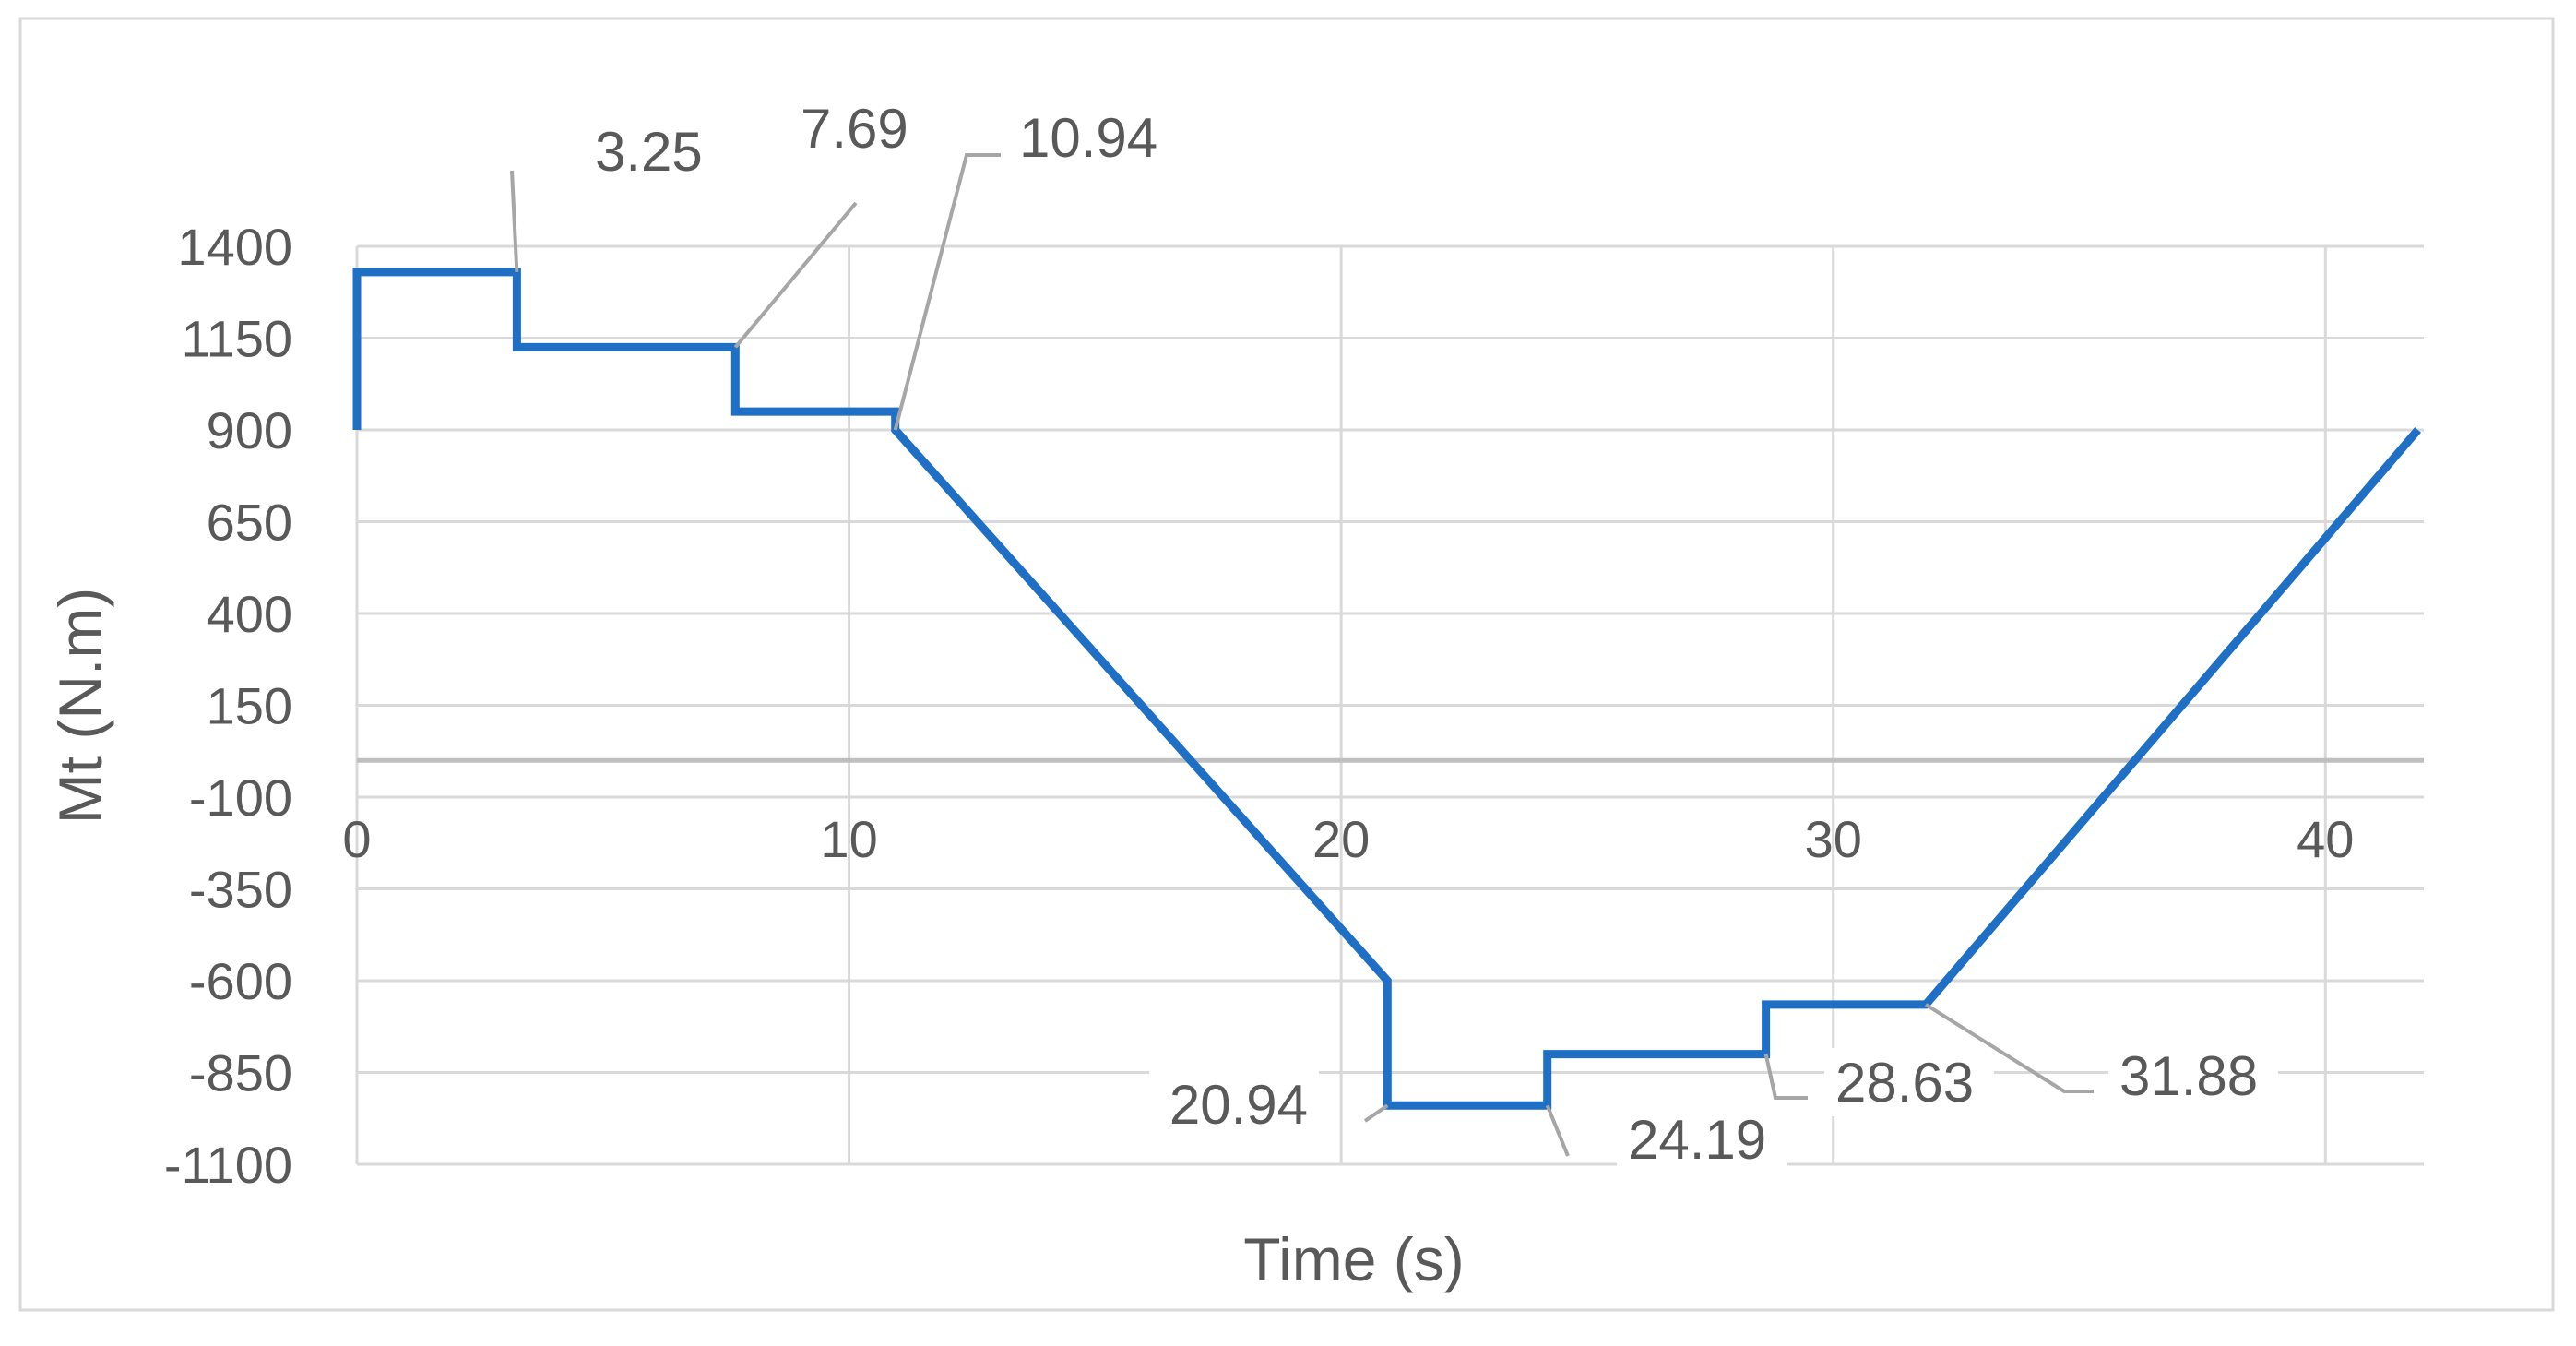  I want to click on y-tick-label: 900, so click(250, 430).